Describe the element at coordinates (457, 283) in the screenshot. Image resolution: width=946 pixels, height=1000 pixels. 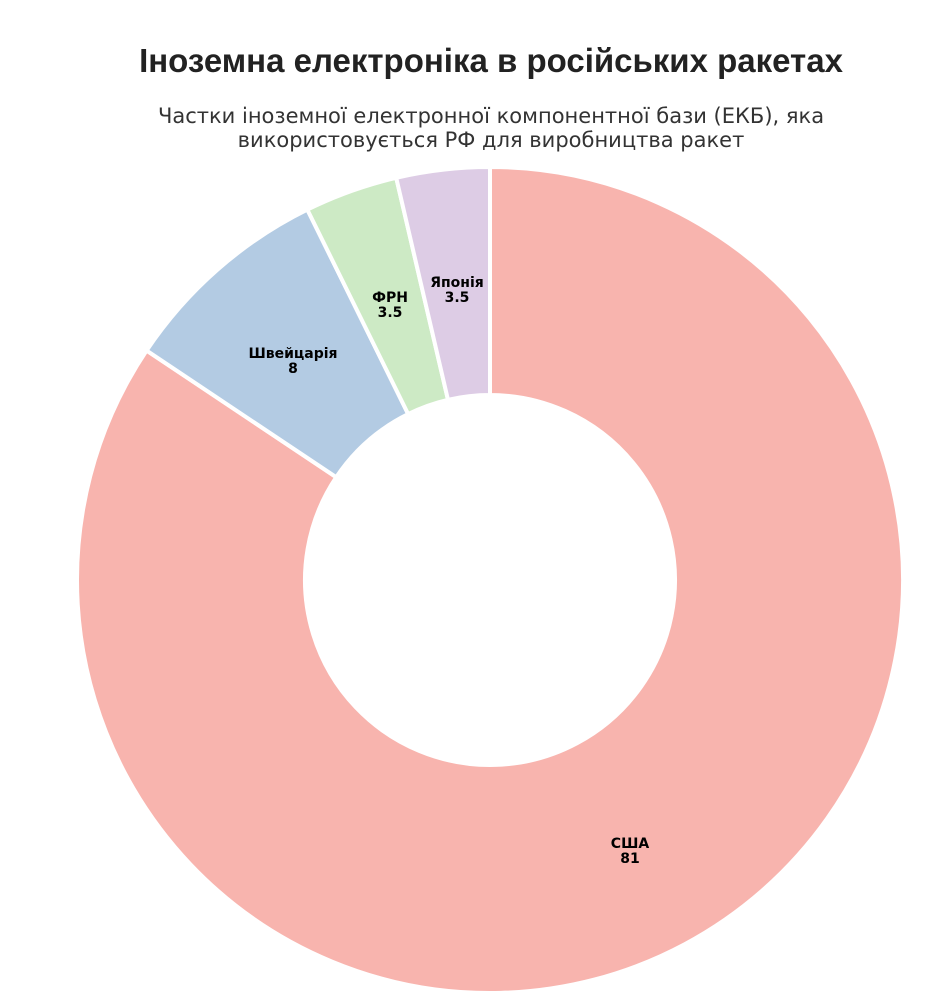
I see `slice-label-category: Японія` at that location.